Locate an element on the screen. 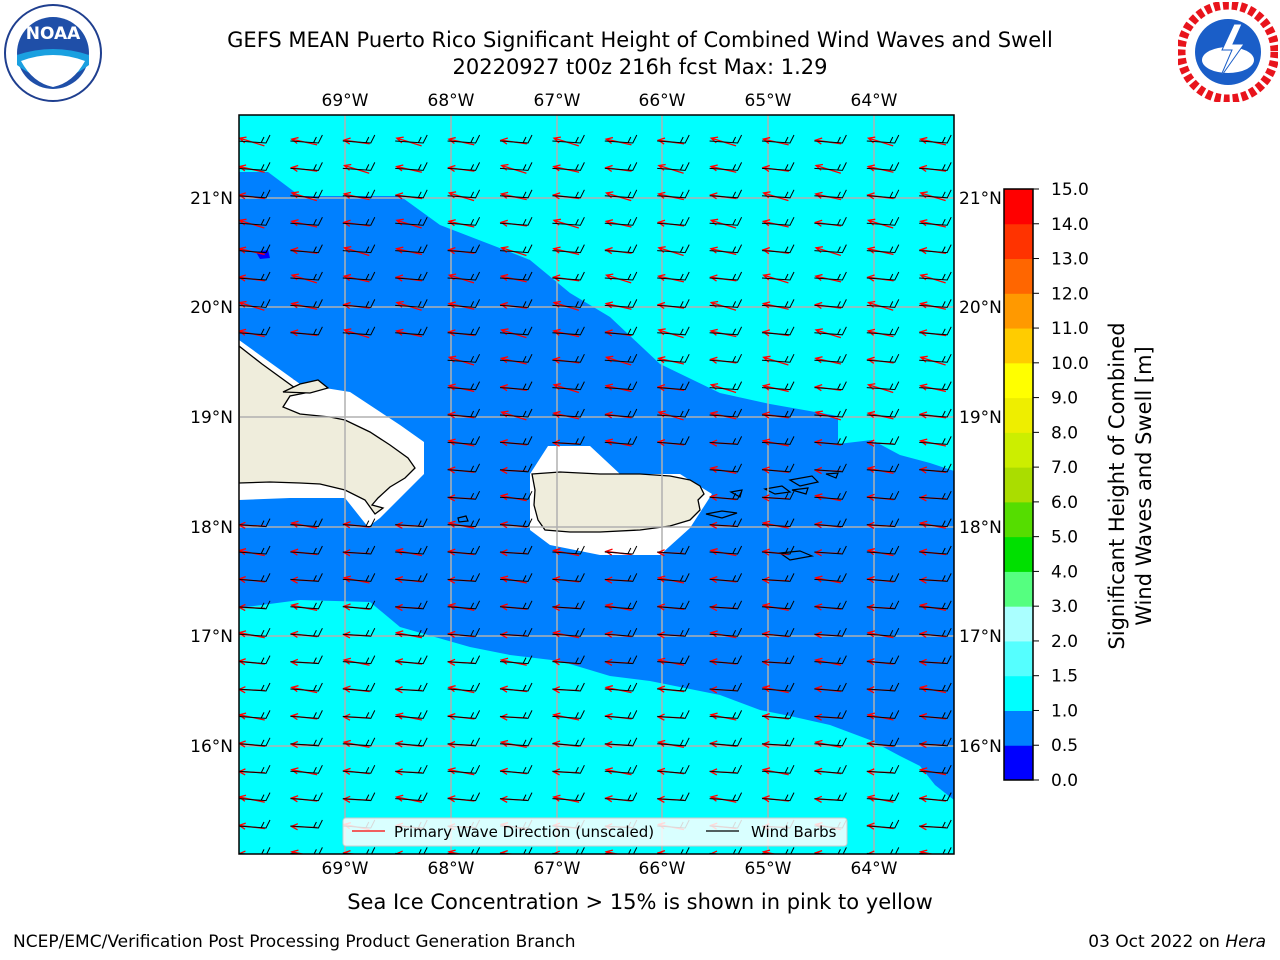  colorbar-tick-label: 5.0 is located at coordinates (1064, 538).